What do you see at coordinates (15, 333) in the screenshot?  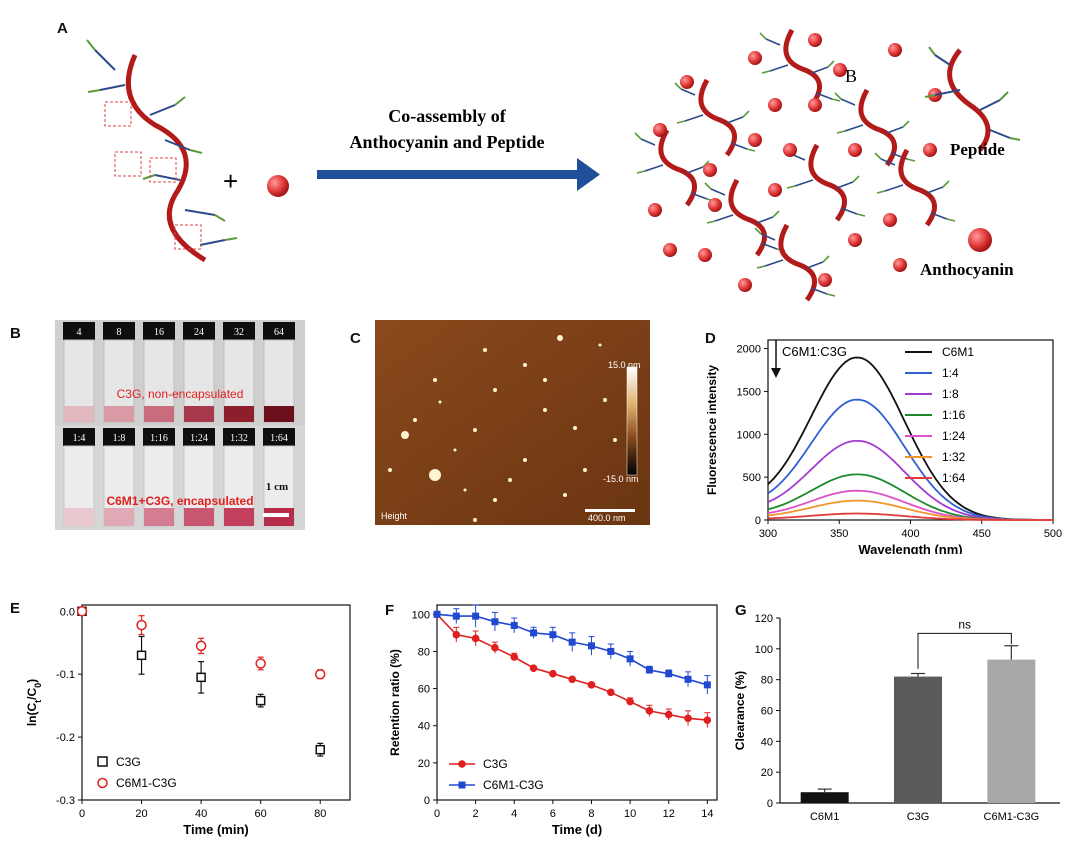 I see `panel-b-letter: B` at bounding box center [15, 333].